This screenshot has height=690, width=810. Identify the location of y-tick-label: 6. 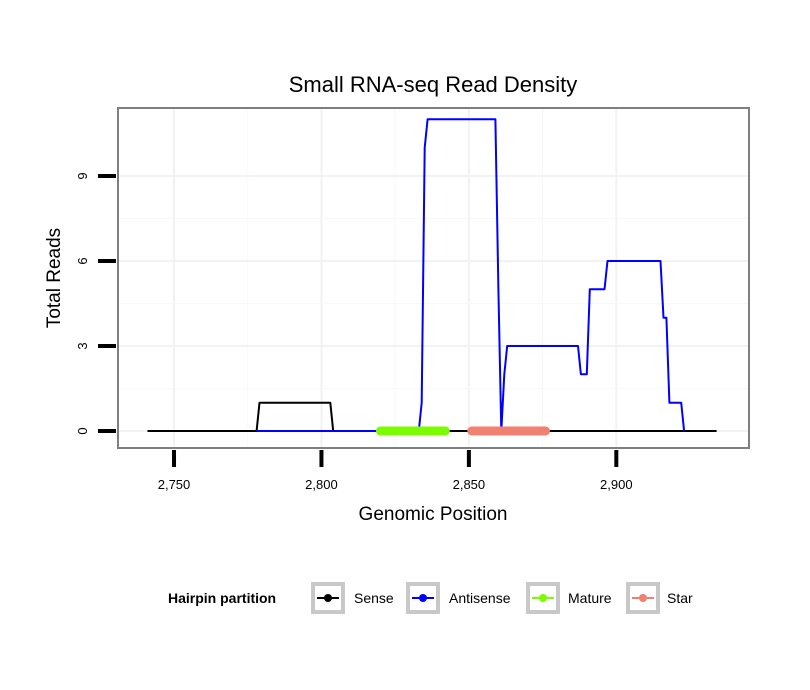
(82, 260).